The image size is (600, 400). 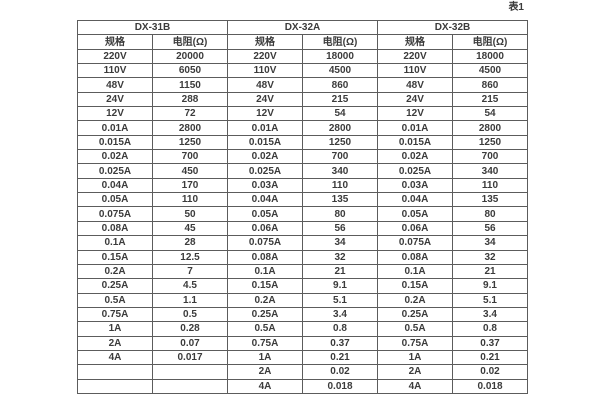 I want to click on spec-cell: 0.5A, so click(x=115, y=300).